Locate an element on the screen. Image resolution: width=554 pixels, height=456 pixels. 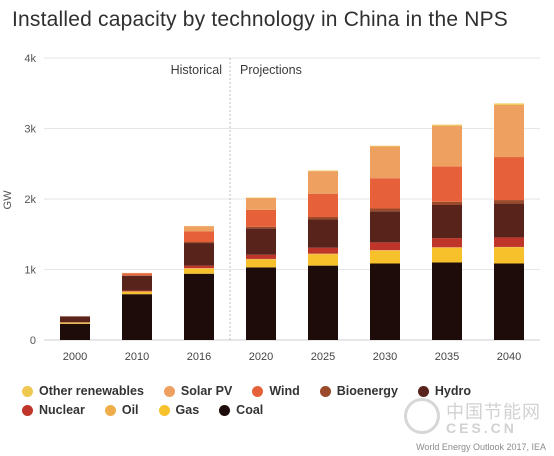
legend-label: Bioenergy is located at coordinates (367, 391).